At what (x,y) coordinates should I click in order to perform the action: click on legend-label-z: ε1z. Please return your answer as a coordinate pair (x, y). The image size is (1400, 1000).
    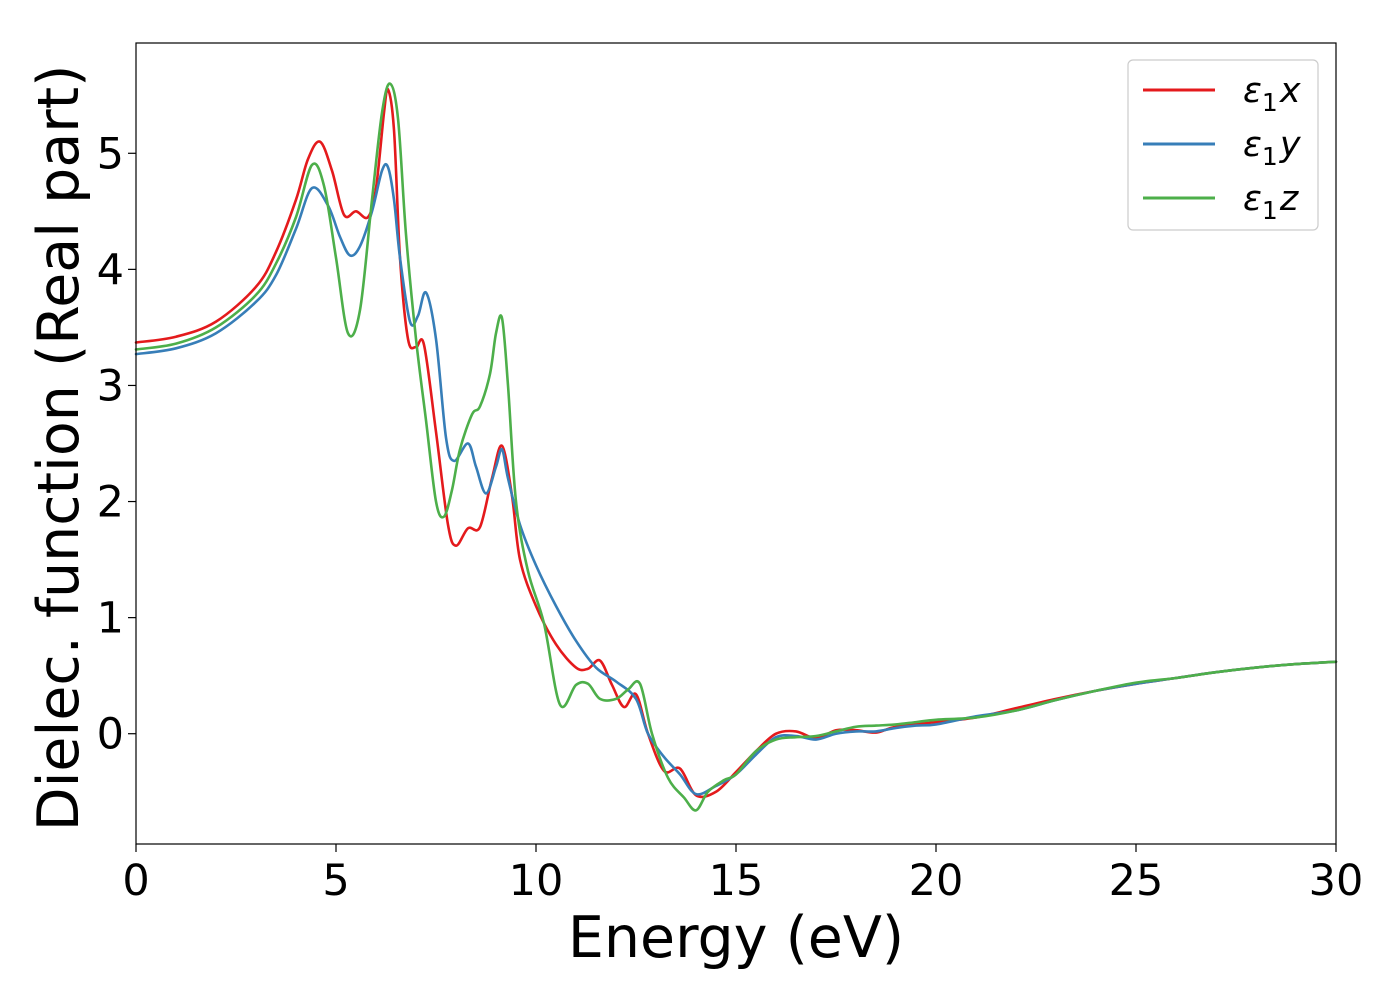
    Looking at the image, I should click on (1271, 202).